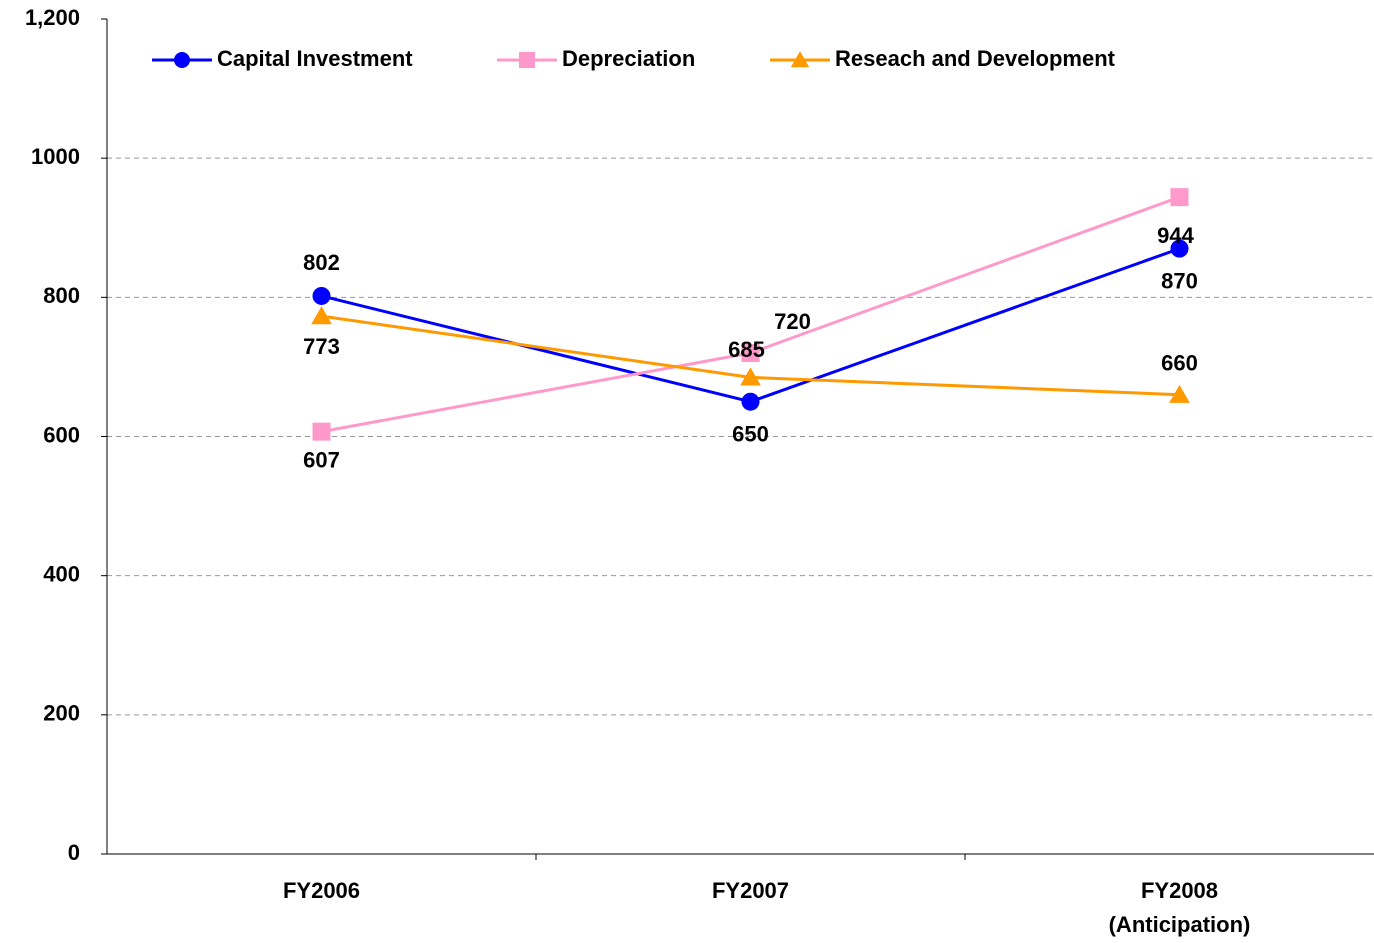 The height and width of the screenshot is (943, 1374). I want to click on y-tick-label: 0, so click(74, 852).